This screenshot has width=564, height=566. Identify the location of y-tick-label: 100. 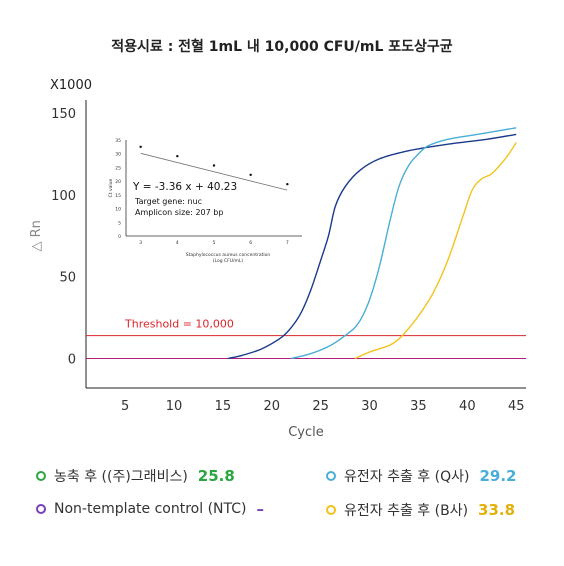
(63, 196).